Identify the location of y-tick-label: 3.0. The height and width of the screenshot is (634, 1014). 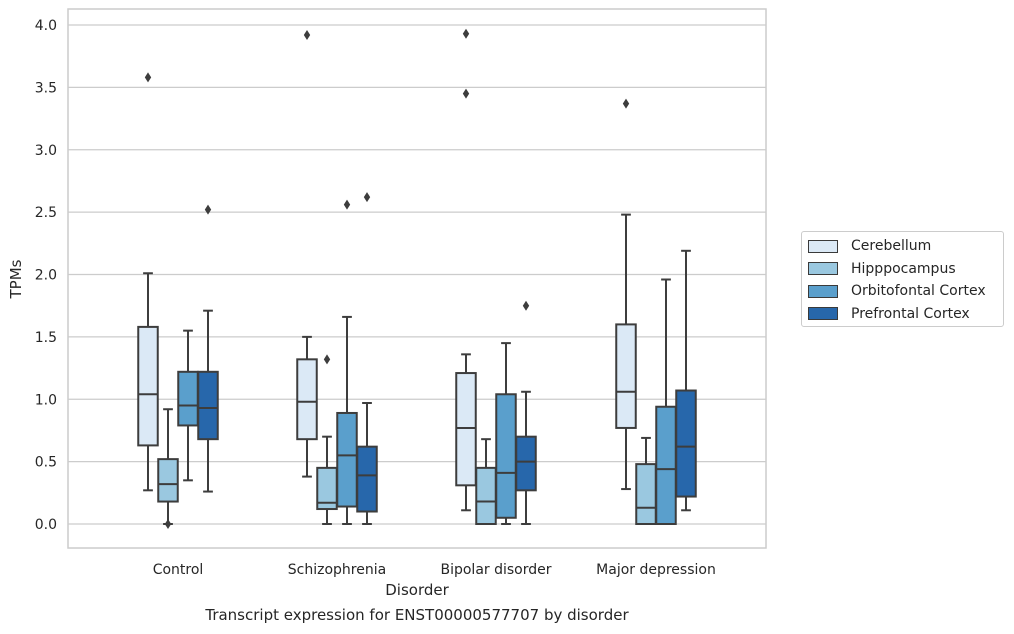
(46, 151).